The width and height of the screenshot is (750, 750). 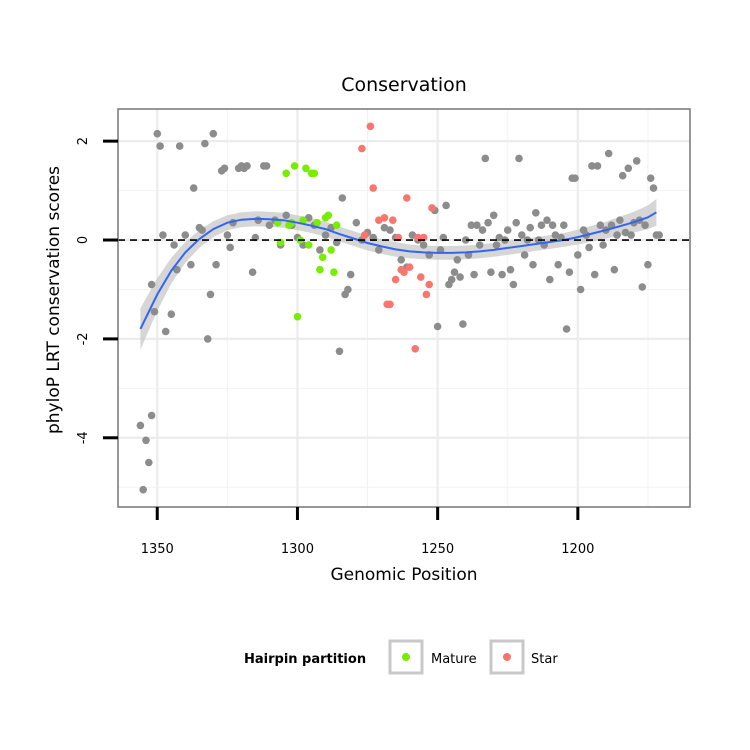 What do you see at coordinates (367, 532) in the screenshot?
I see `x-axis: 1350 1300 1250 1200` at bounding box center [367, 532].